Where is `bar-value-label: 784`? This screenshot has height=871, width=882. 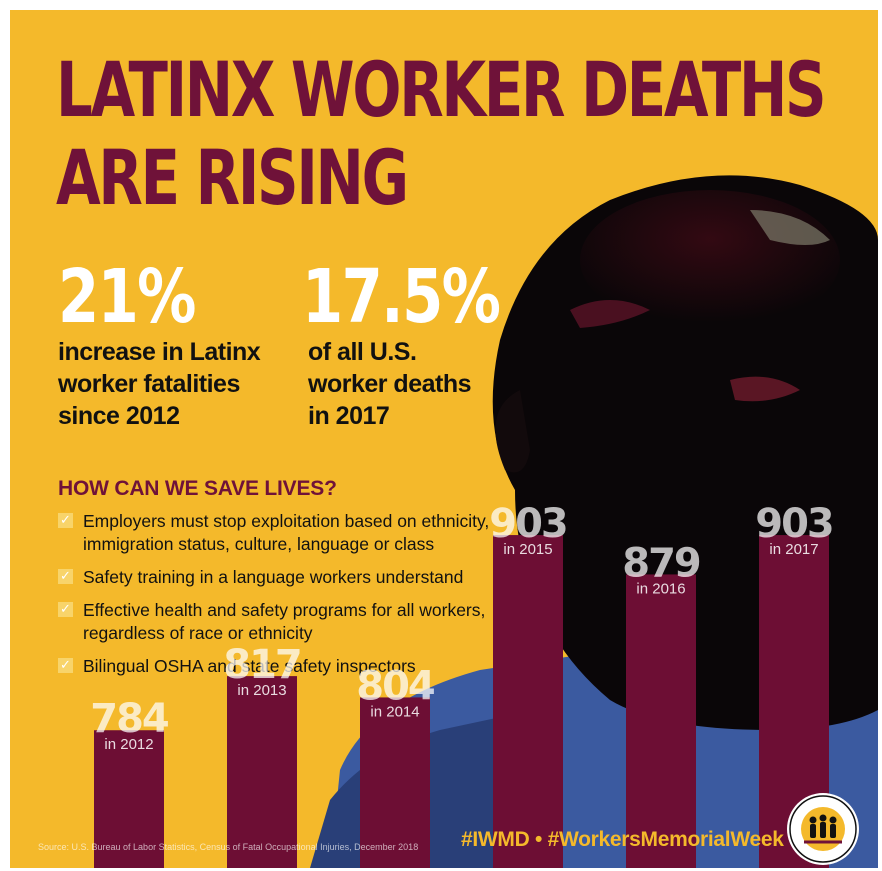
bar-value-label: 784 is located at coordinates (129, 719).